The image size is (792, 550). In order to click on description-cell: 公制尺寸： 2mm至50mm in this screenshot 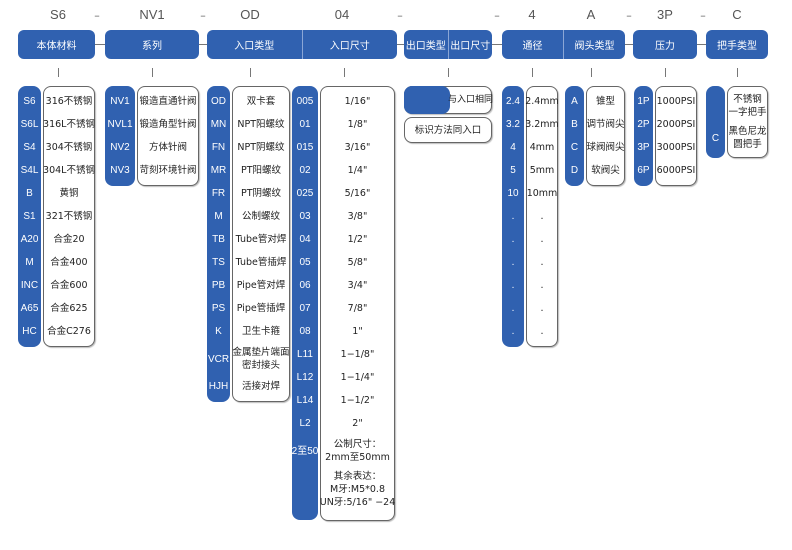, I will do `click(357, 451)`.